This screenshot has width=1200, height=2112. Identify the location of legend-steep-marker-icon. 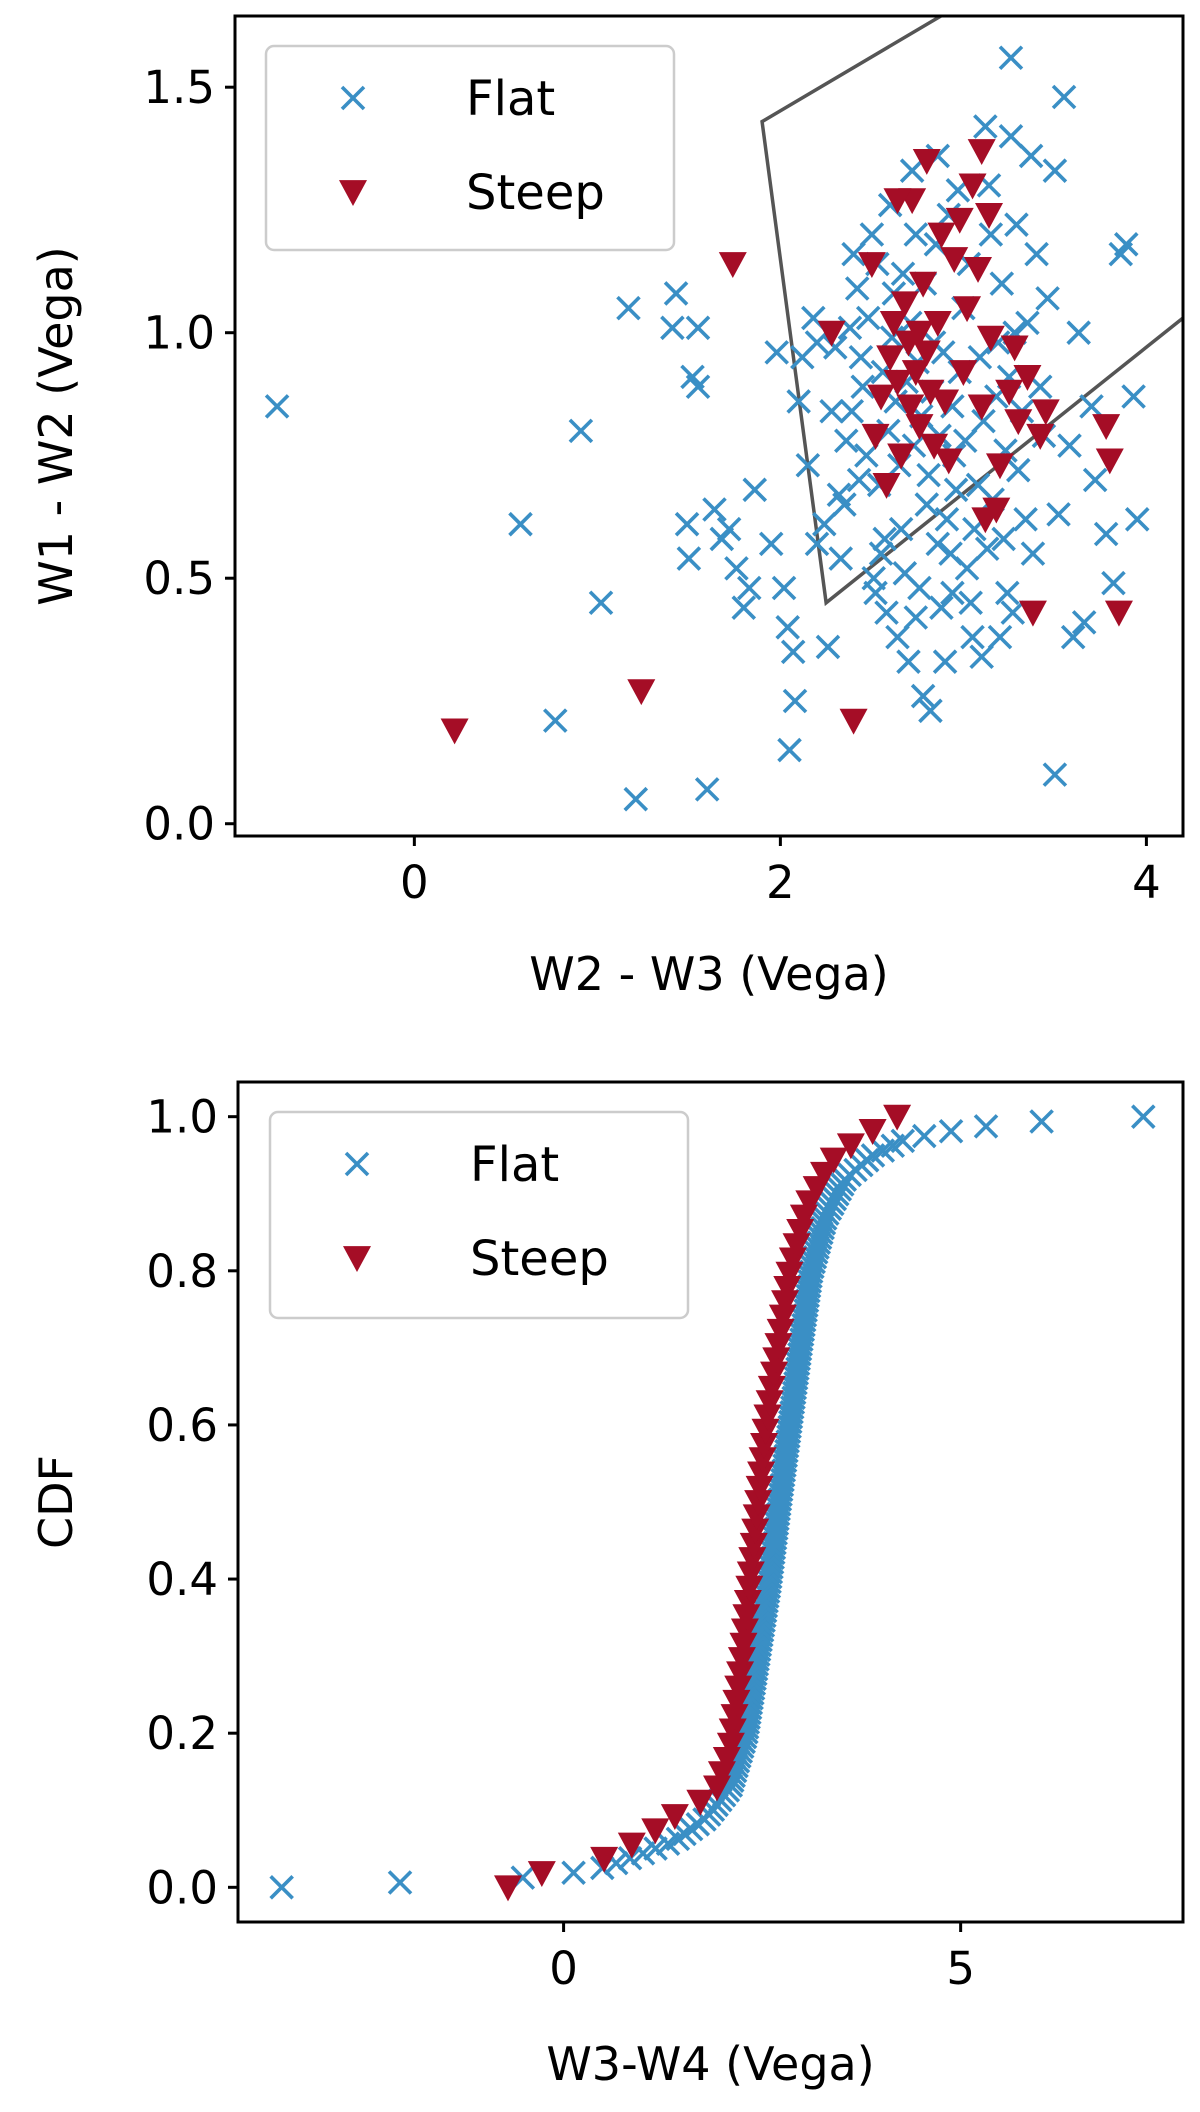
(353, 193).